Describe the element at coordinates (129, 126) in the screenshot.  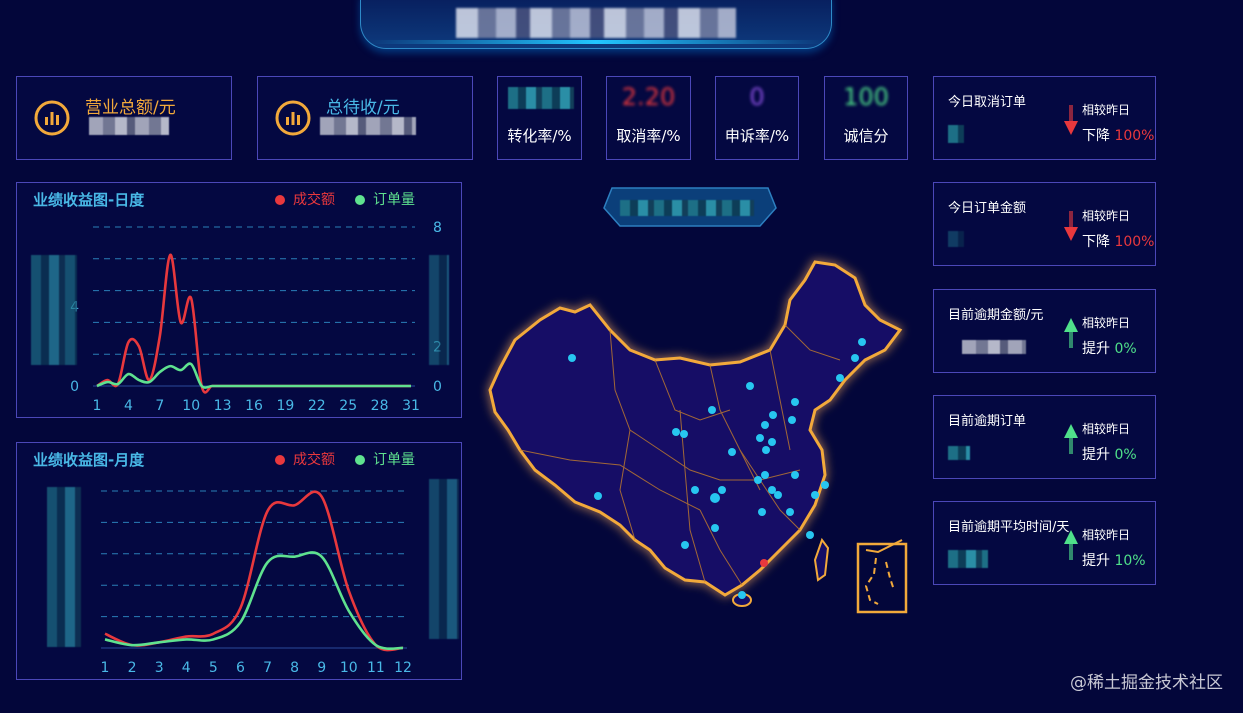
I see `revenue-value-redacted` at that location.